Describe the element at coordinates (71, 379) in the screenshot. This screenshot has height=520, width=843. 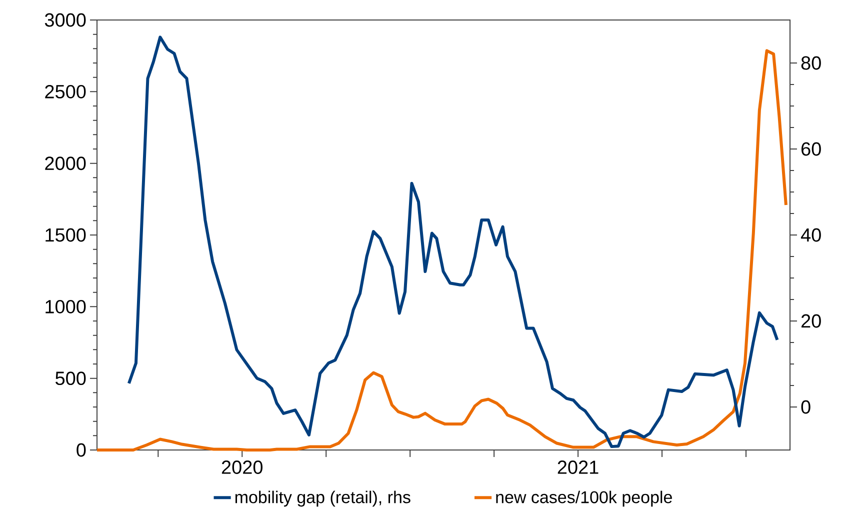
I see `y-tick-label: 500` at that location.